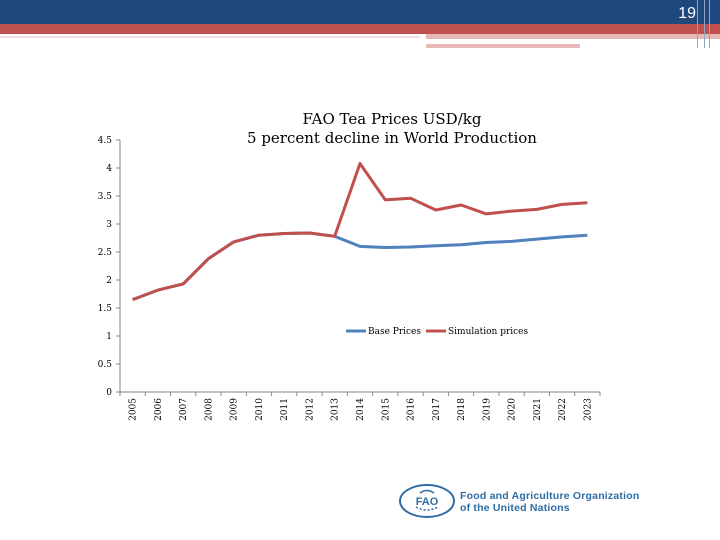  Describe the element at coordinates (184, 409) in the screenshot. I see `x-tick-label: 2007` at that location.